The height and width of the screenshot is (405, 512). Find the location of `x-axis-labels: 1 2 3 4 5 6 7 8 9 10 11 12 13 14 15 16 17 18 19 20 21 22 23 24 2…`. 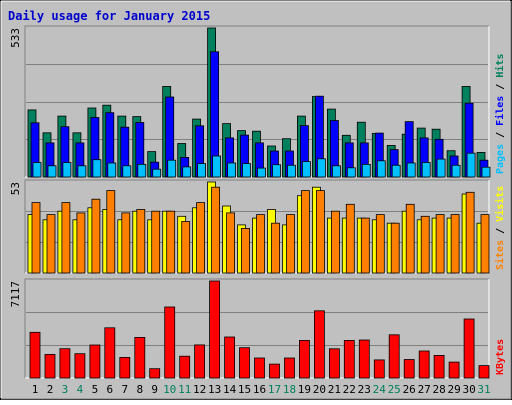

x-axis-labels: 1 2 3 4 5 6 7 8 9 10 11 12 13 14 15 16 17 18 19 20 21 22 23 24 2… is located at coordinates (261, 389).